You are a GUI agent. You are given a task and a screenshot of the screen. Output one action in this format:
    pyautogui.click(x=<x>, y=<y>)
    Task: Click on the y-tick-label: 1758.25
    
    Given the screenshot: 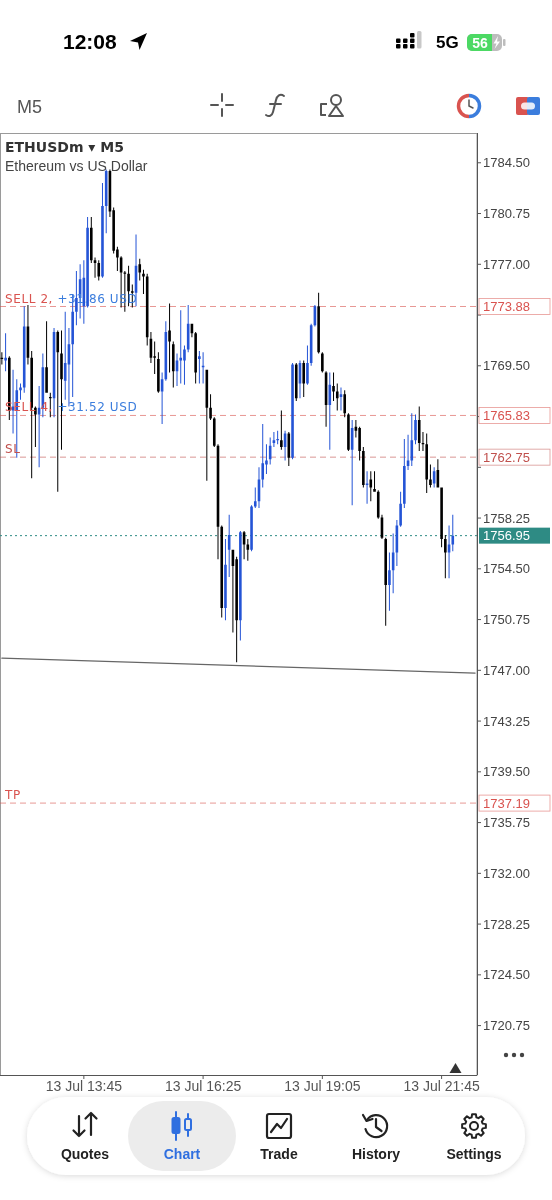 What is the action you would take?
    pyautogui.click(x=506, y=518)
    